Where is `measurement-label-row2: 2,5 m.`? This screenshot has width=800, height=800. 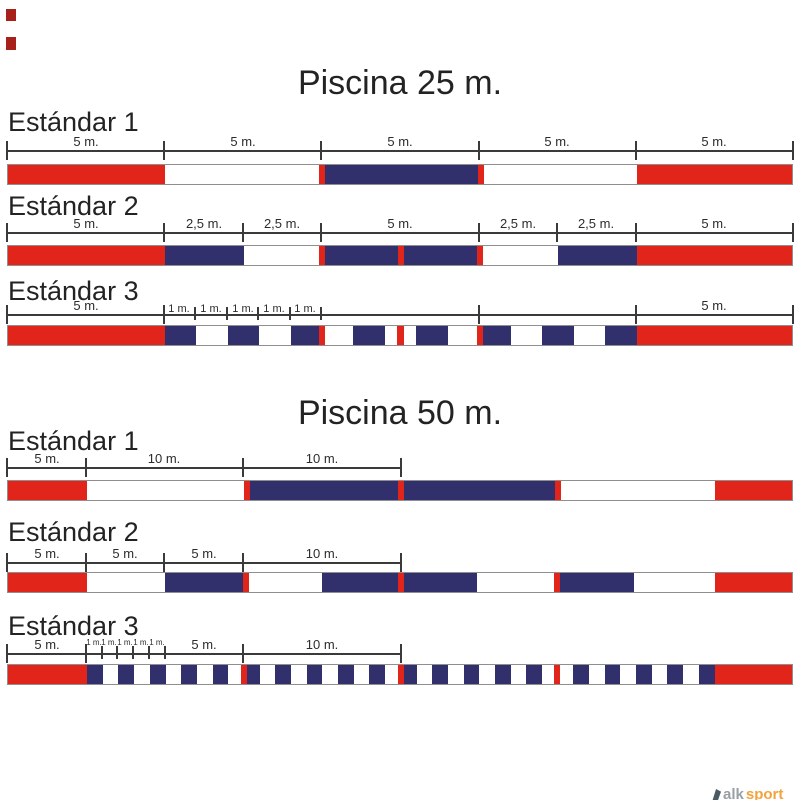 measurement-label-row2: 2,5 m. is located at coordinates (518, 223).